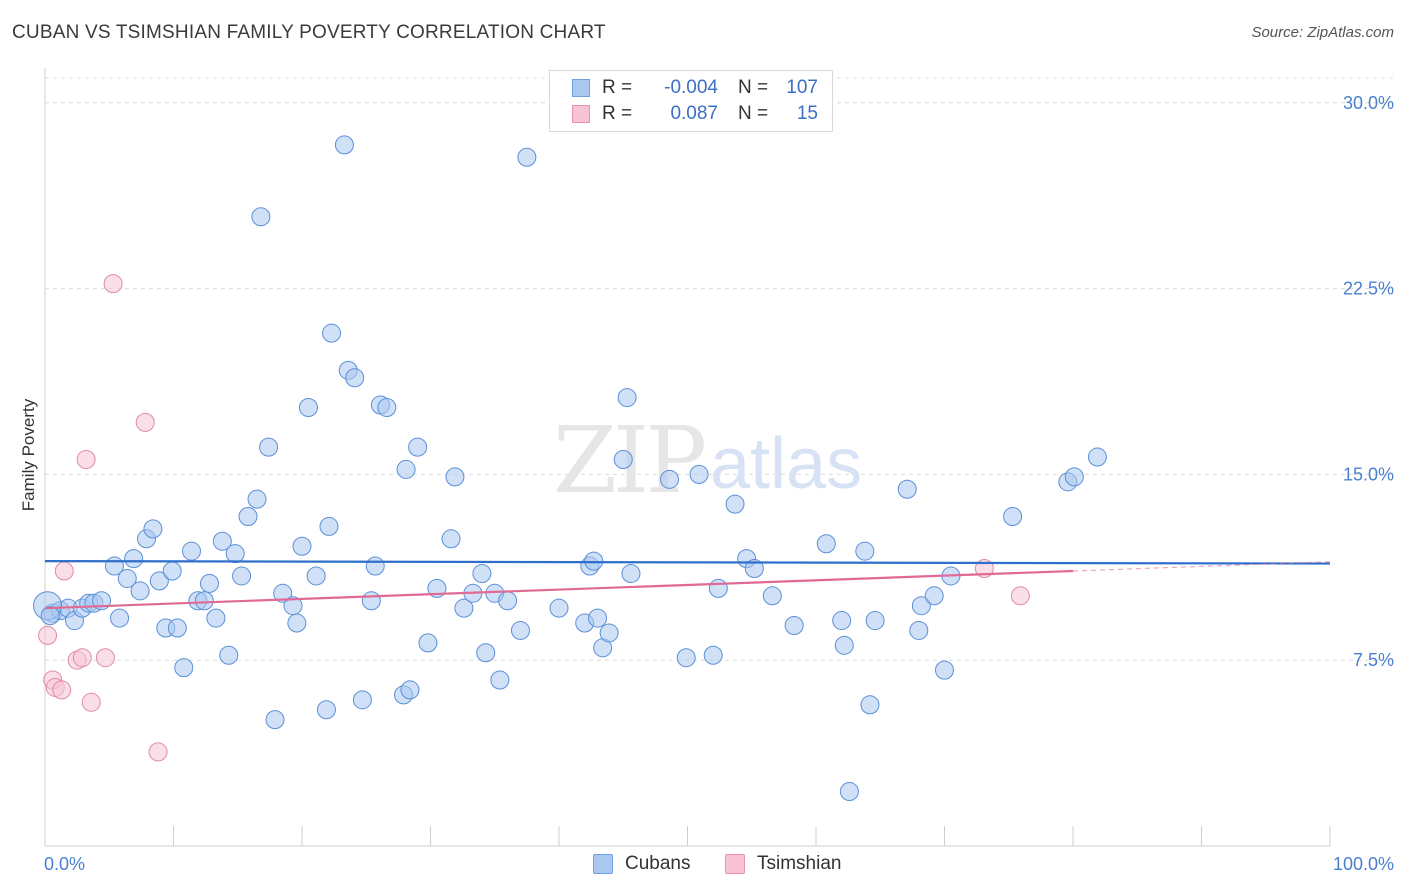 This screenshot has width=1406, height=892. I want to click on y-axis-title: Family Poverty, so click(28, 454).